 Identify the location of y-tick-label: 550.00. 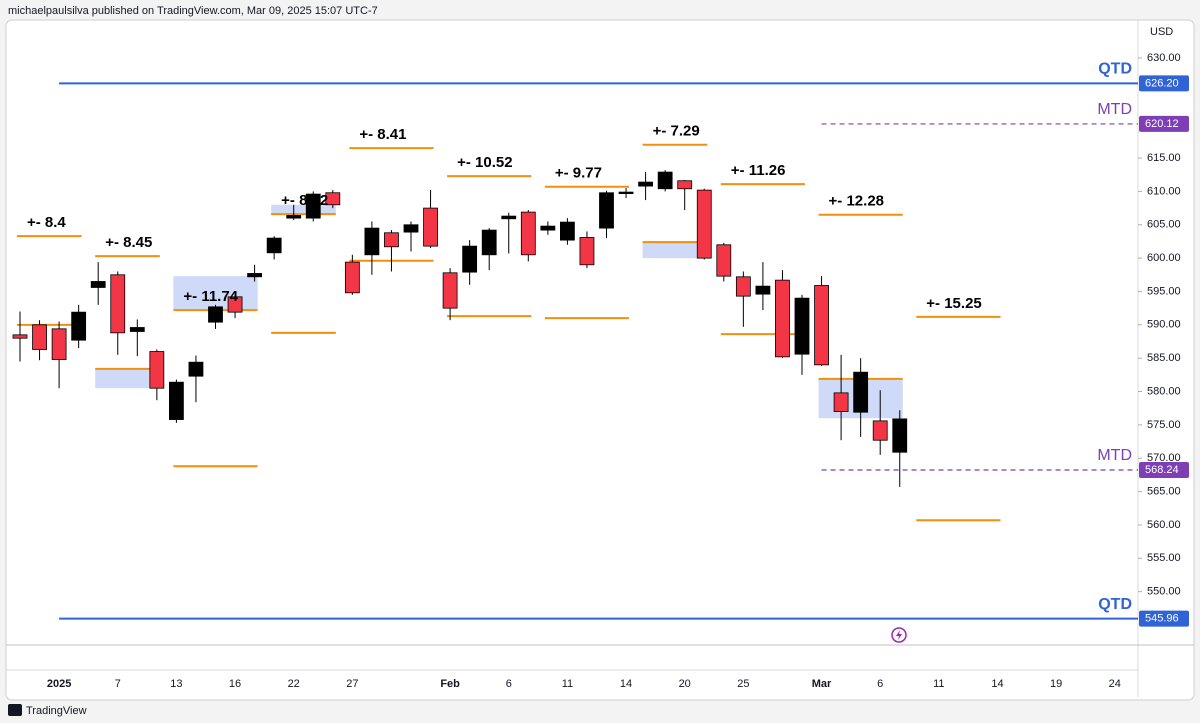
(1164, 592).